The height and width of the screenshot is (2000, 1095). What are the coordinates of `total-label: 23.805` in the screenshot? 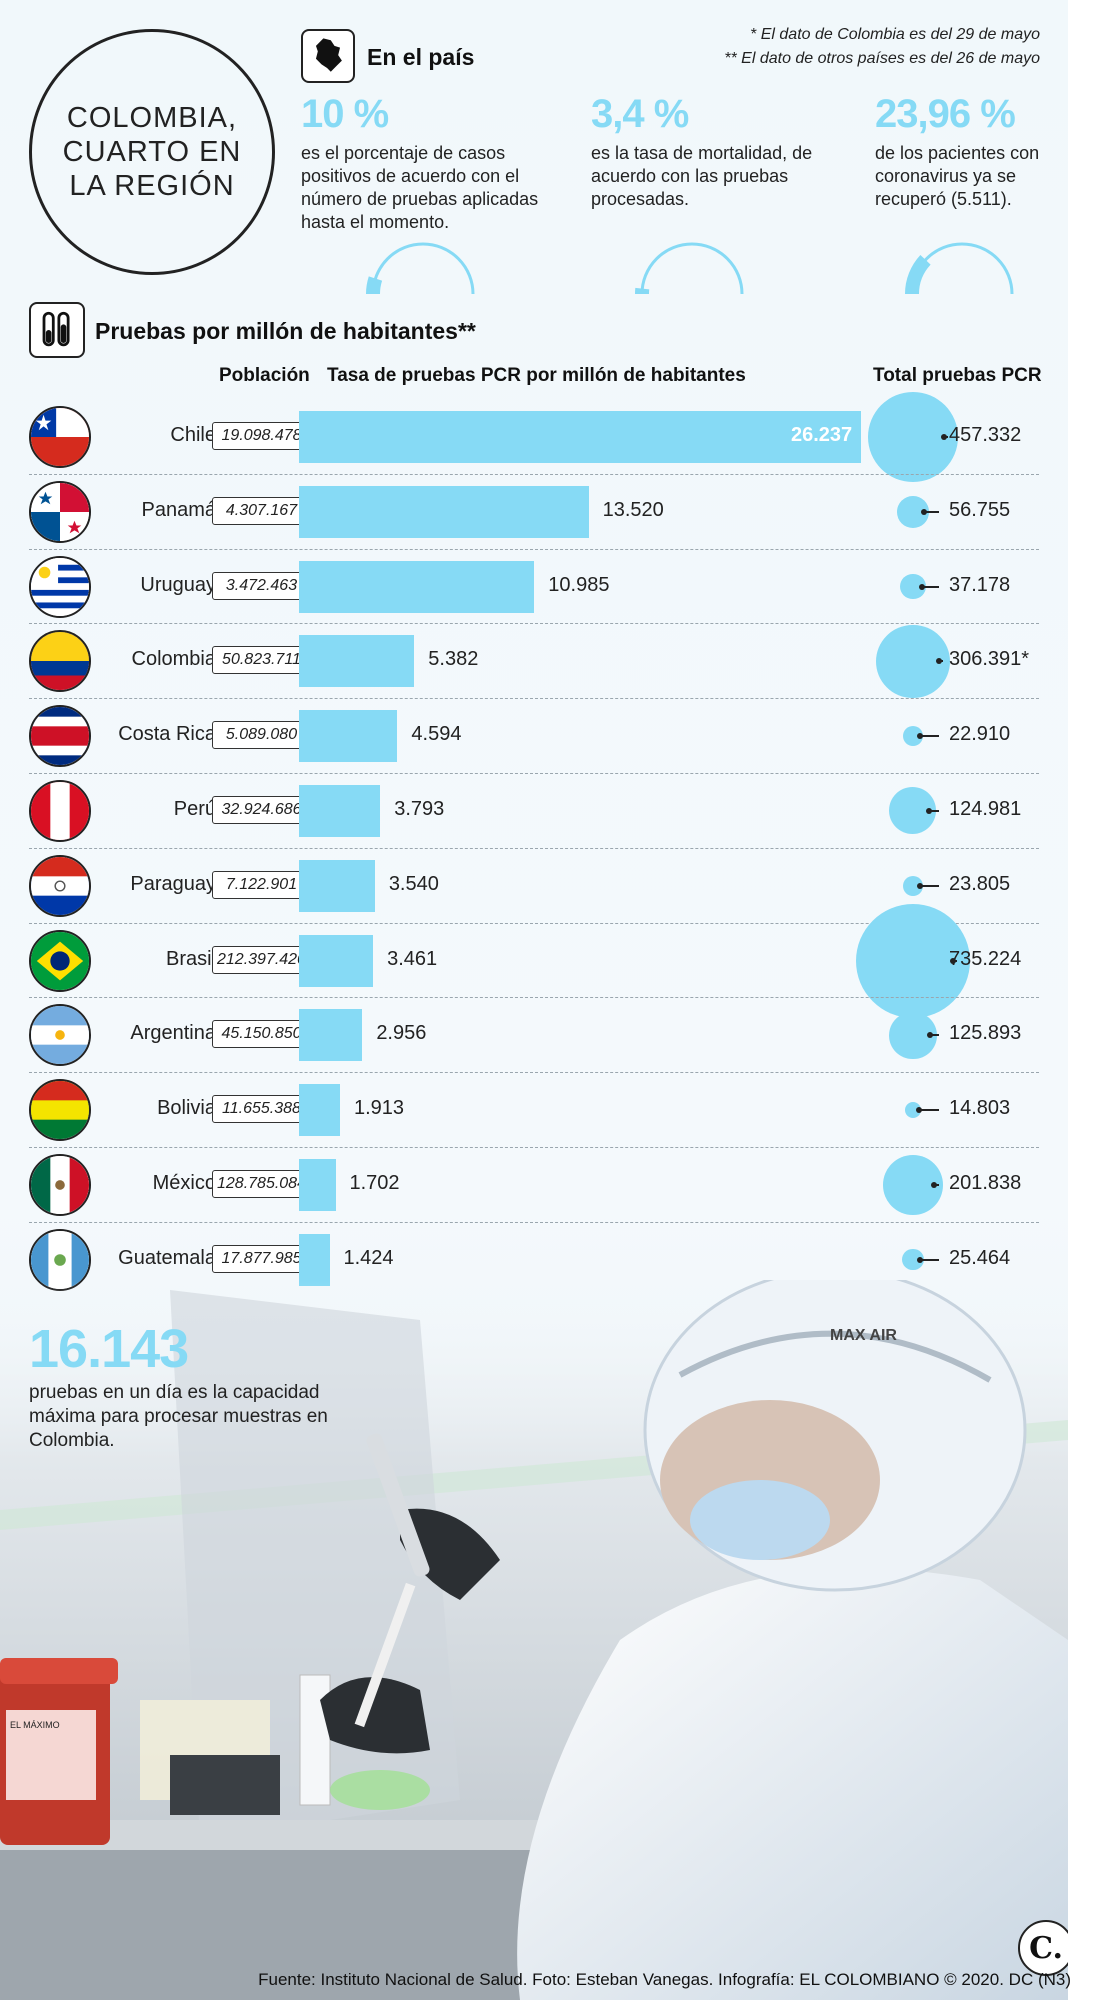 It's located at (980, 883).